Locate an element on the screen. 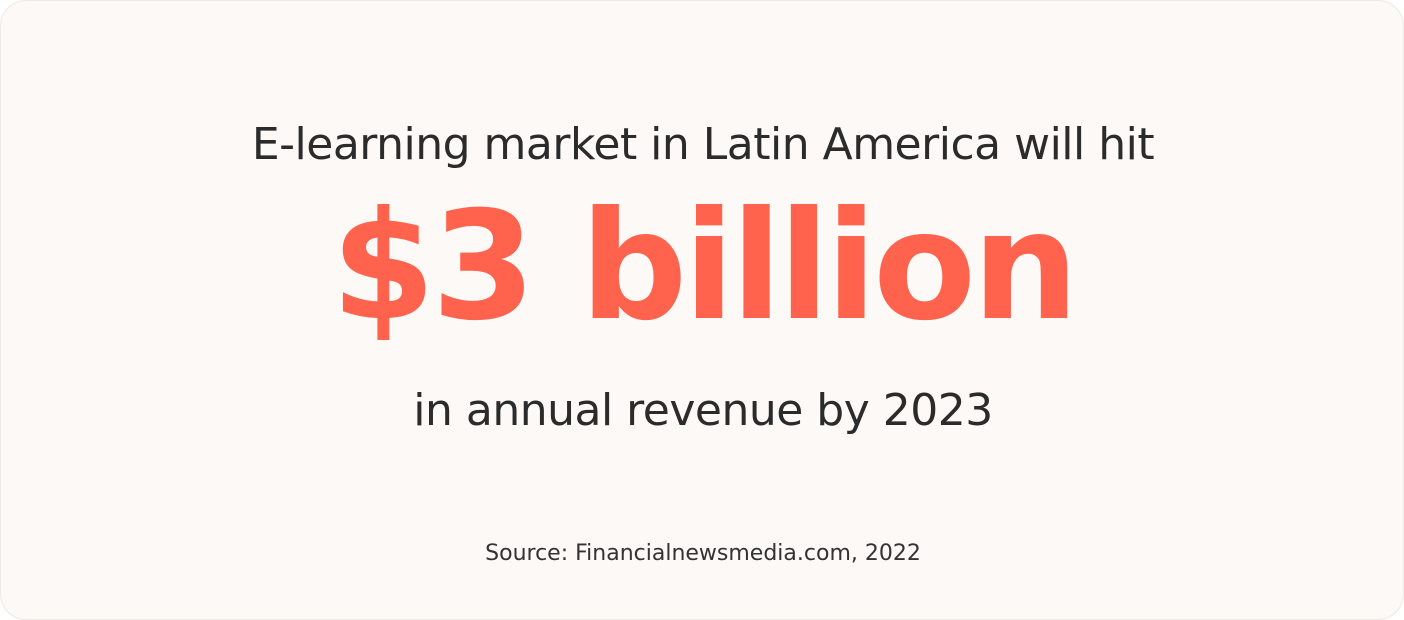  figure: $3 billion is located at coordinates (705, 267).